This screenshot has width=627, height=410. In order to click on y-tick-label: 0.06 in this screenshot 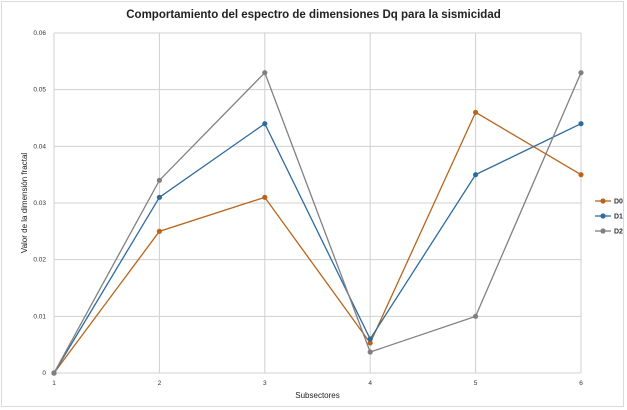, I will do `click(39, 33)`.